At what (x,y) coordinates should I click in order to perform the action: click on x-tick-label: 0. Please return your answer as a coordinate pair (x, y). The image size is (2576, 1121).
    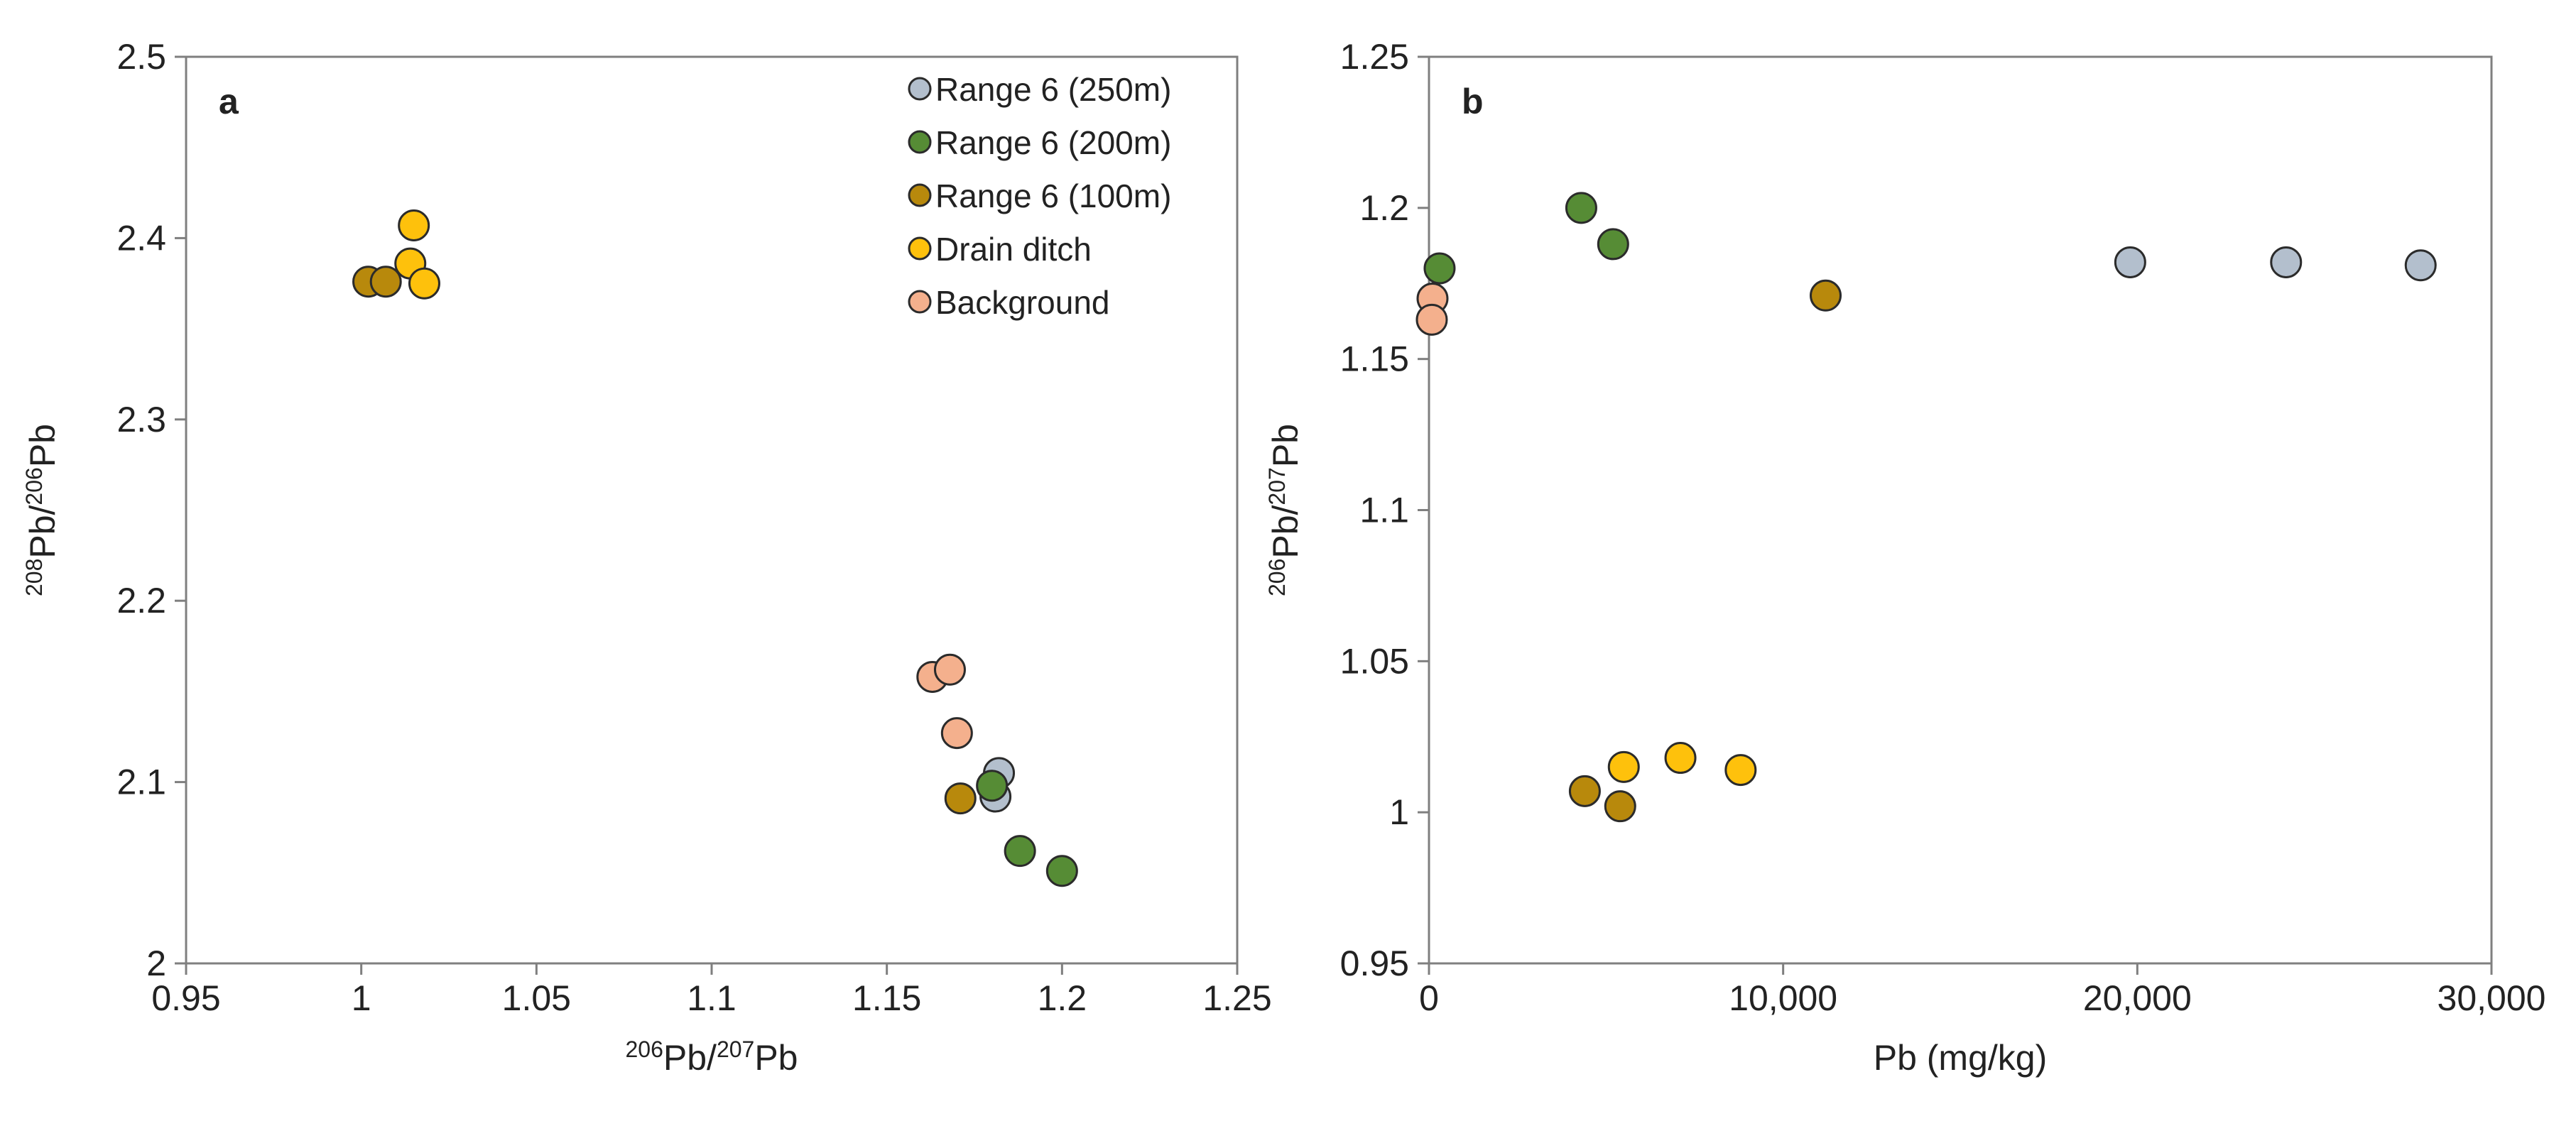
    Looking at the image, I should click on (1429, 998).